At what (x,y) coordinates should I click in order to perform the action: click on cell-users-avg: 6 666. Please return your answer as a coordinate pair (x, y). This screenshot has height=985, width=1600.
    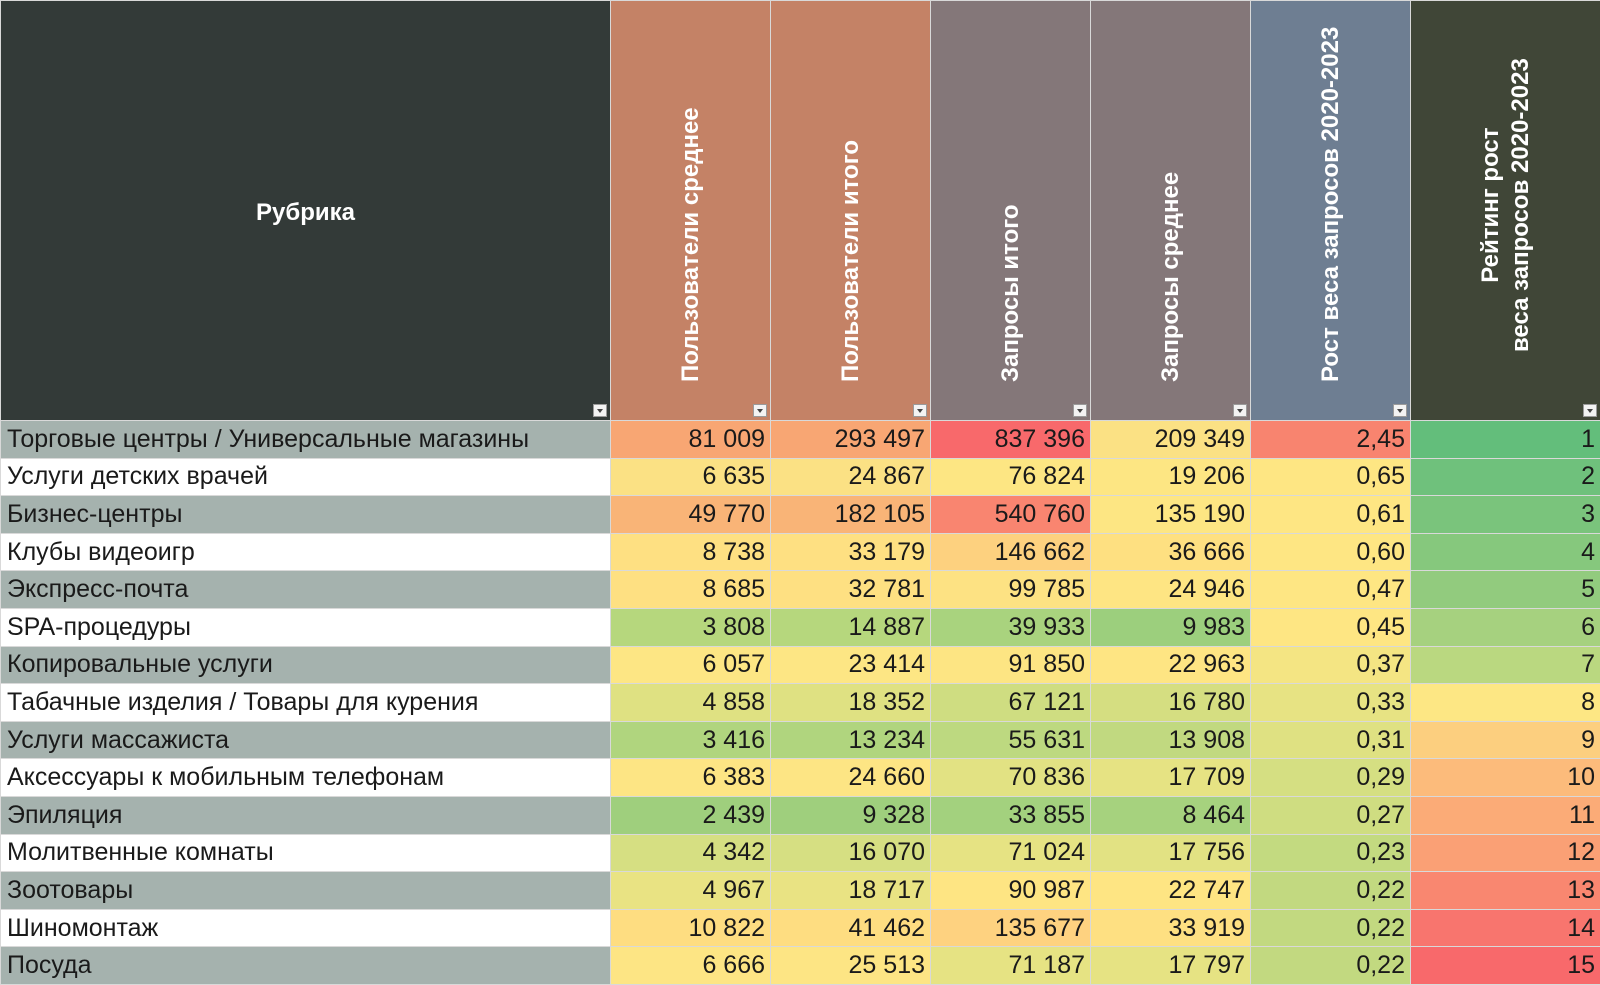
    Looking at the image, I should click on (690, 965).